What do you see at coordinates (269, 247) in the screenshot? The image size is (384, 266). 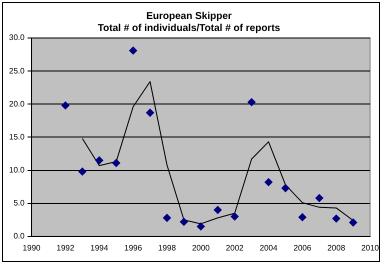 I see `x-tick-label: 2004` at bounding box center [269, 247].